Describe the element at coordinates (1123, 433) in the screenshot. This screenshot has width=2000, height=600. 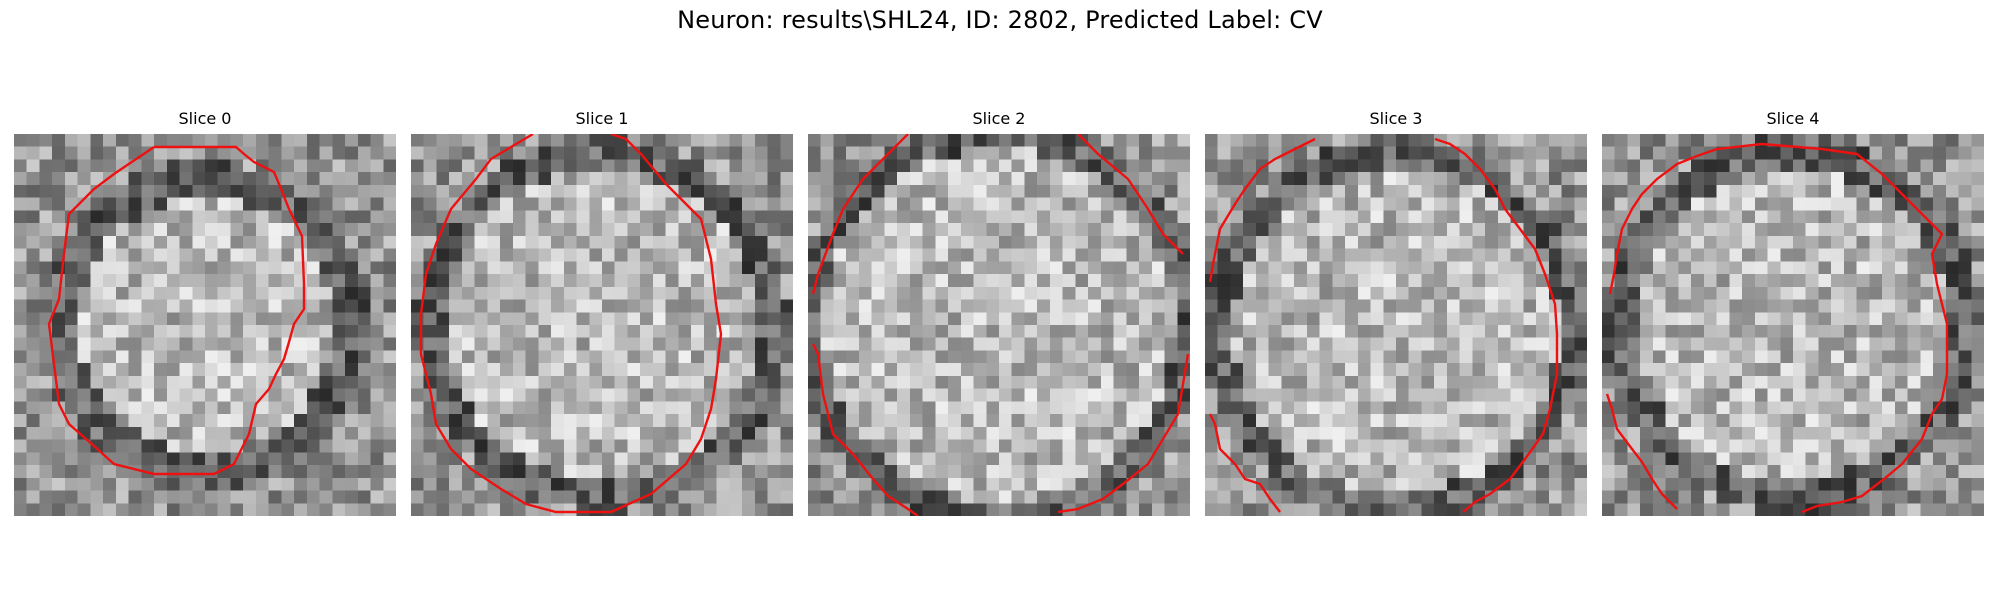
I see `contour-line-bottom-right` at that location.